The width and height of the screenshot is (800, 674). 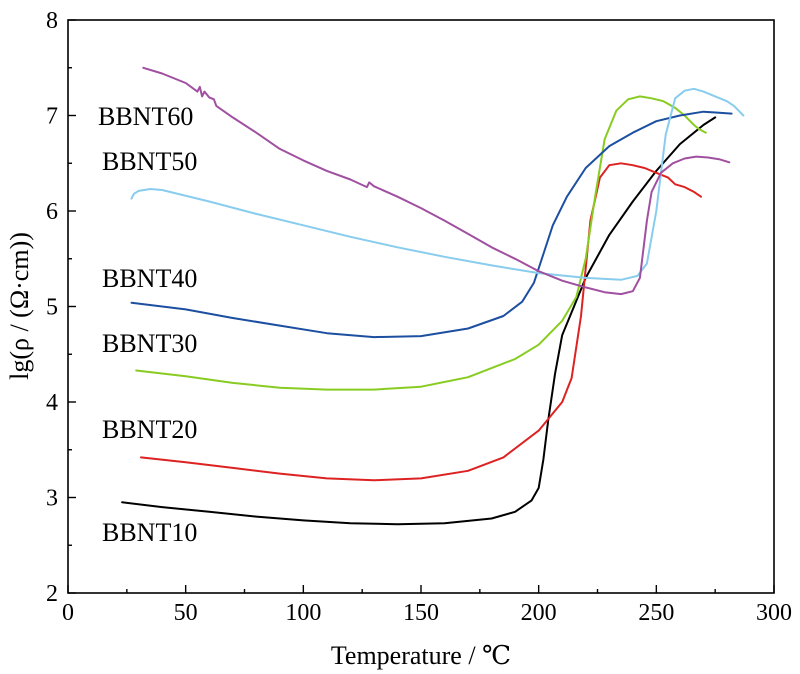 I want to click on x-tick-label: 0, so click(x=68, y=613).